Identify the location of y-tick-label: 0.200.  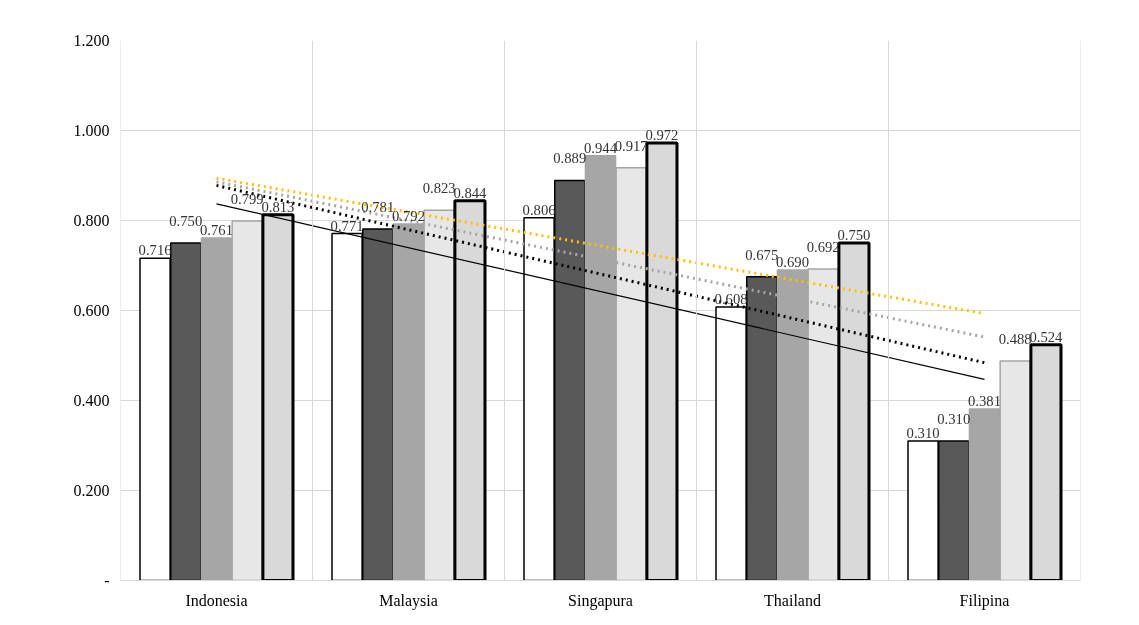
(91, 490).